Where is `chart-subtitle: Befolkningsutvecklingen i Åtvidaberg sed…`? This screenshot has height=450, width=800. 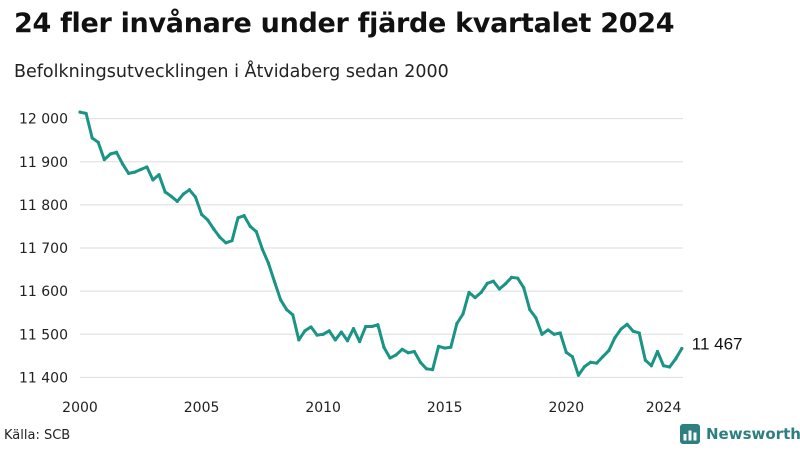 chart-subtitle: Befolkningsutvecklingen i Åtvidaberg sed… is located at coordinates (231, 72).